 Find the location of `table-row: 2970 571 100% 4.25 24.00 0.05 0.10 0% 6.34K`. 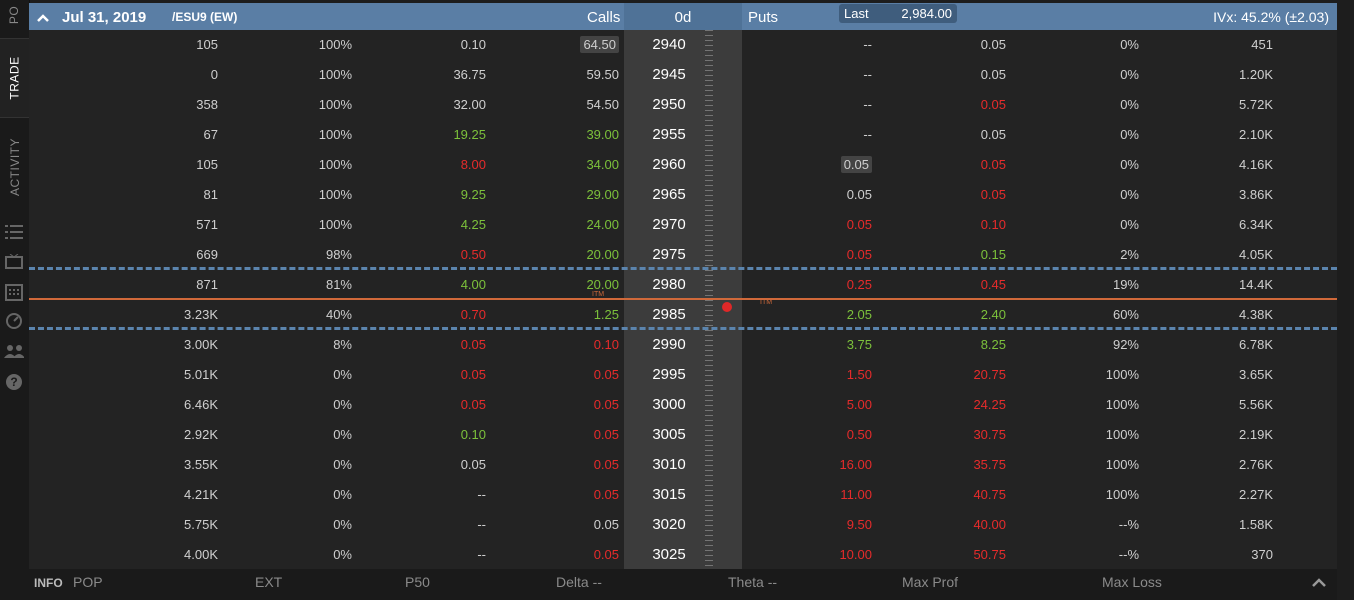

table-row: 2970 571 100% 4.25 24.00 0.05 0.10 0% 6.34K is located at coordinates (683, 225).